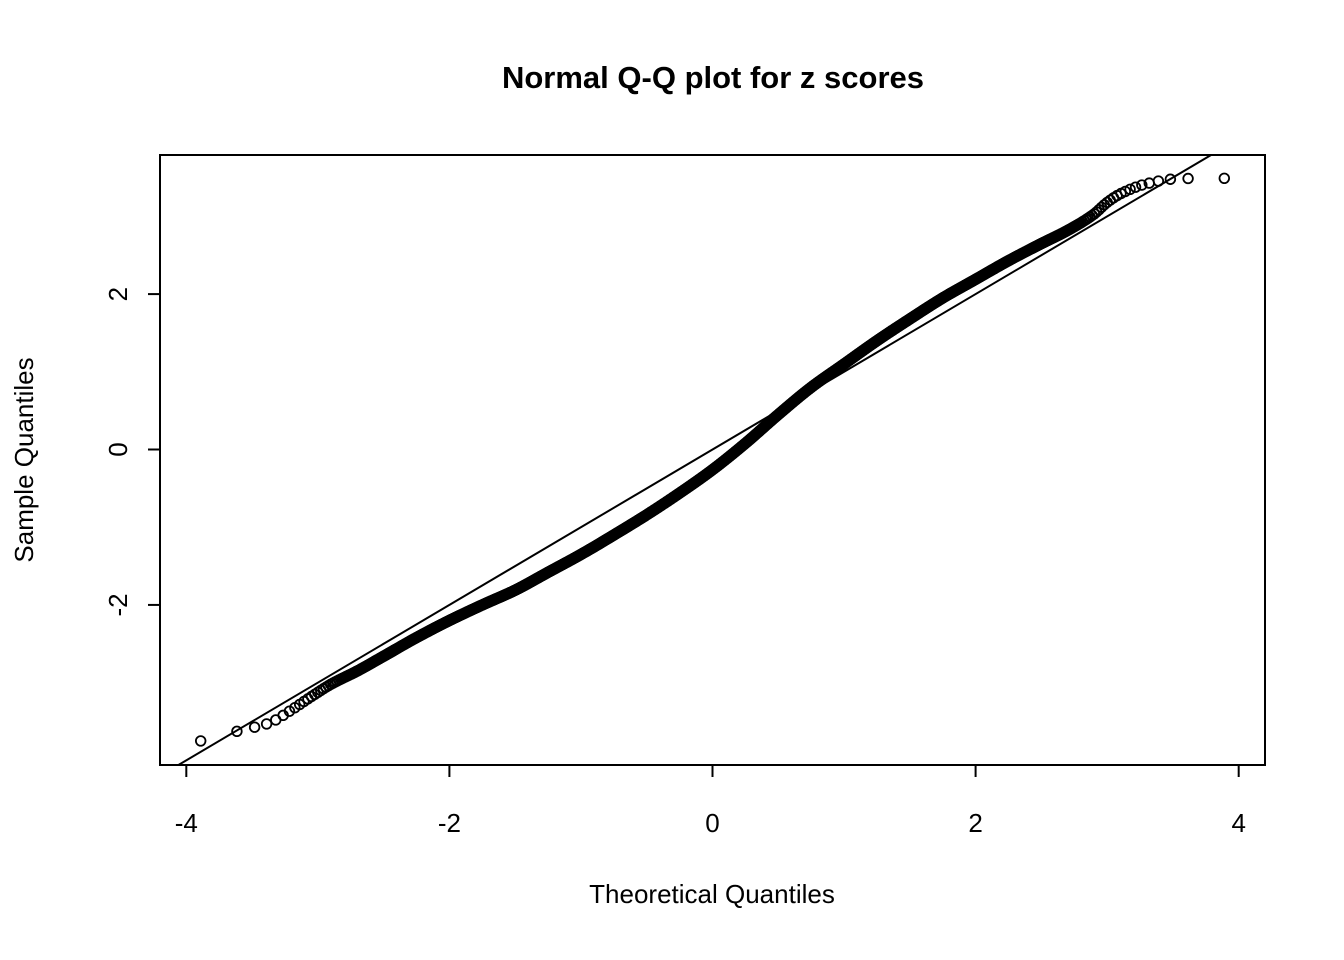 The image size is (1344, 960). What do you see at coordinates (186, 823) in the screenshot?
I see `x-axis-tick-label: -4` at bounding box center [186, 823].